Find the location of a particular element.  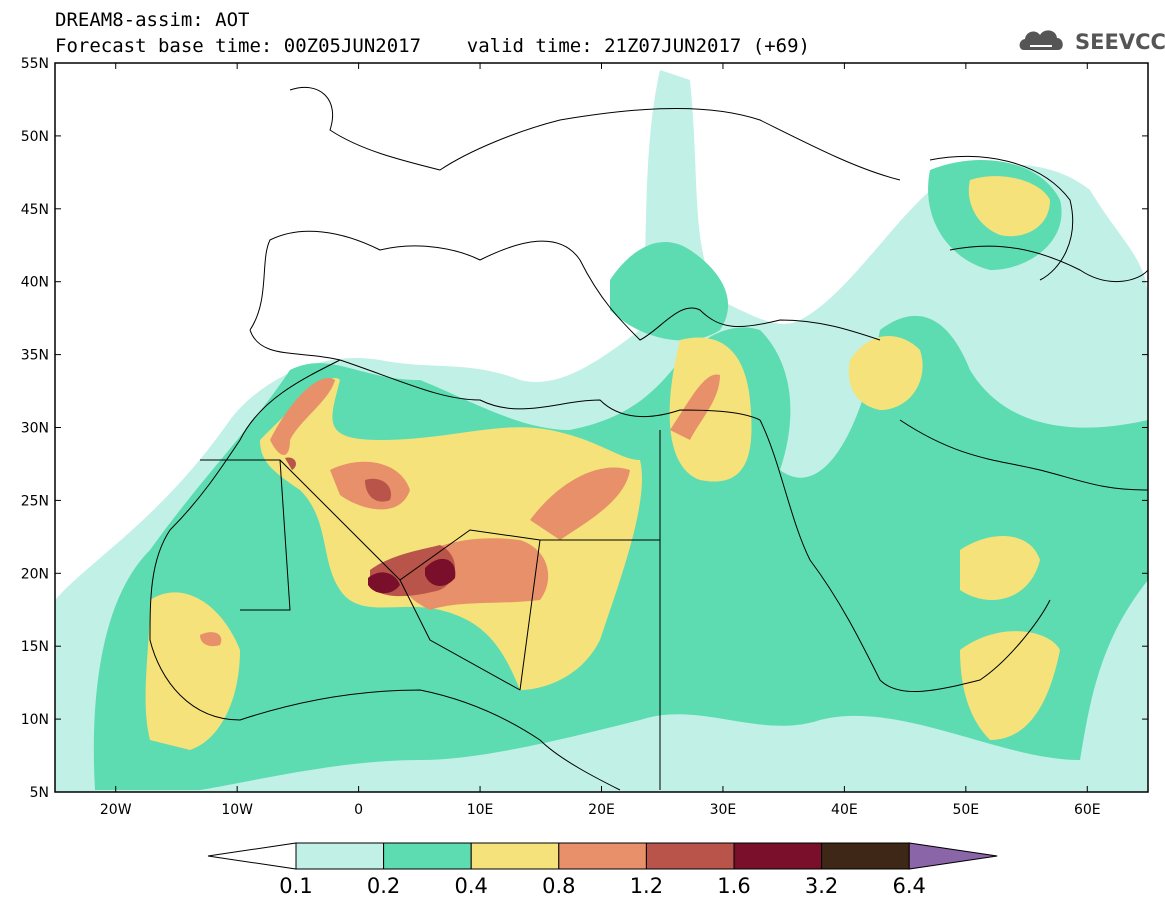

colorbar: 0.1 0.2 0.4 0.8 1.2 1.6 3.2 6.4 is located at coordinates (602, 870).